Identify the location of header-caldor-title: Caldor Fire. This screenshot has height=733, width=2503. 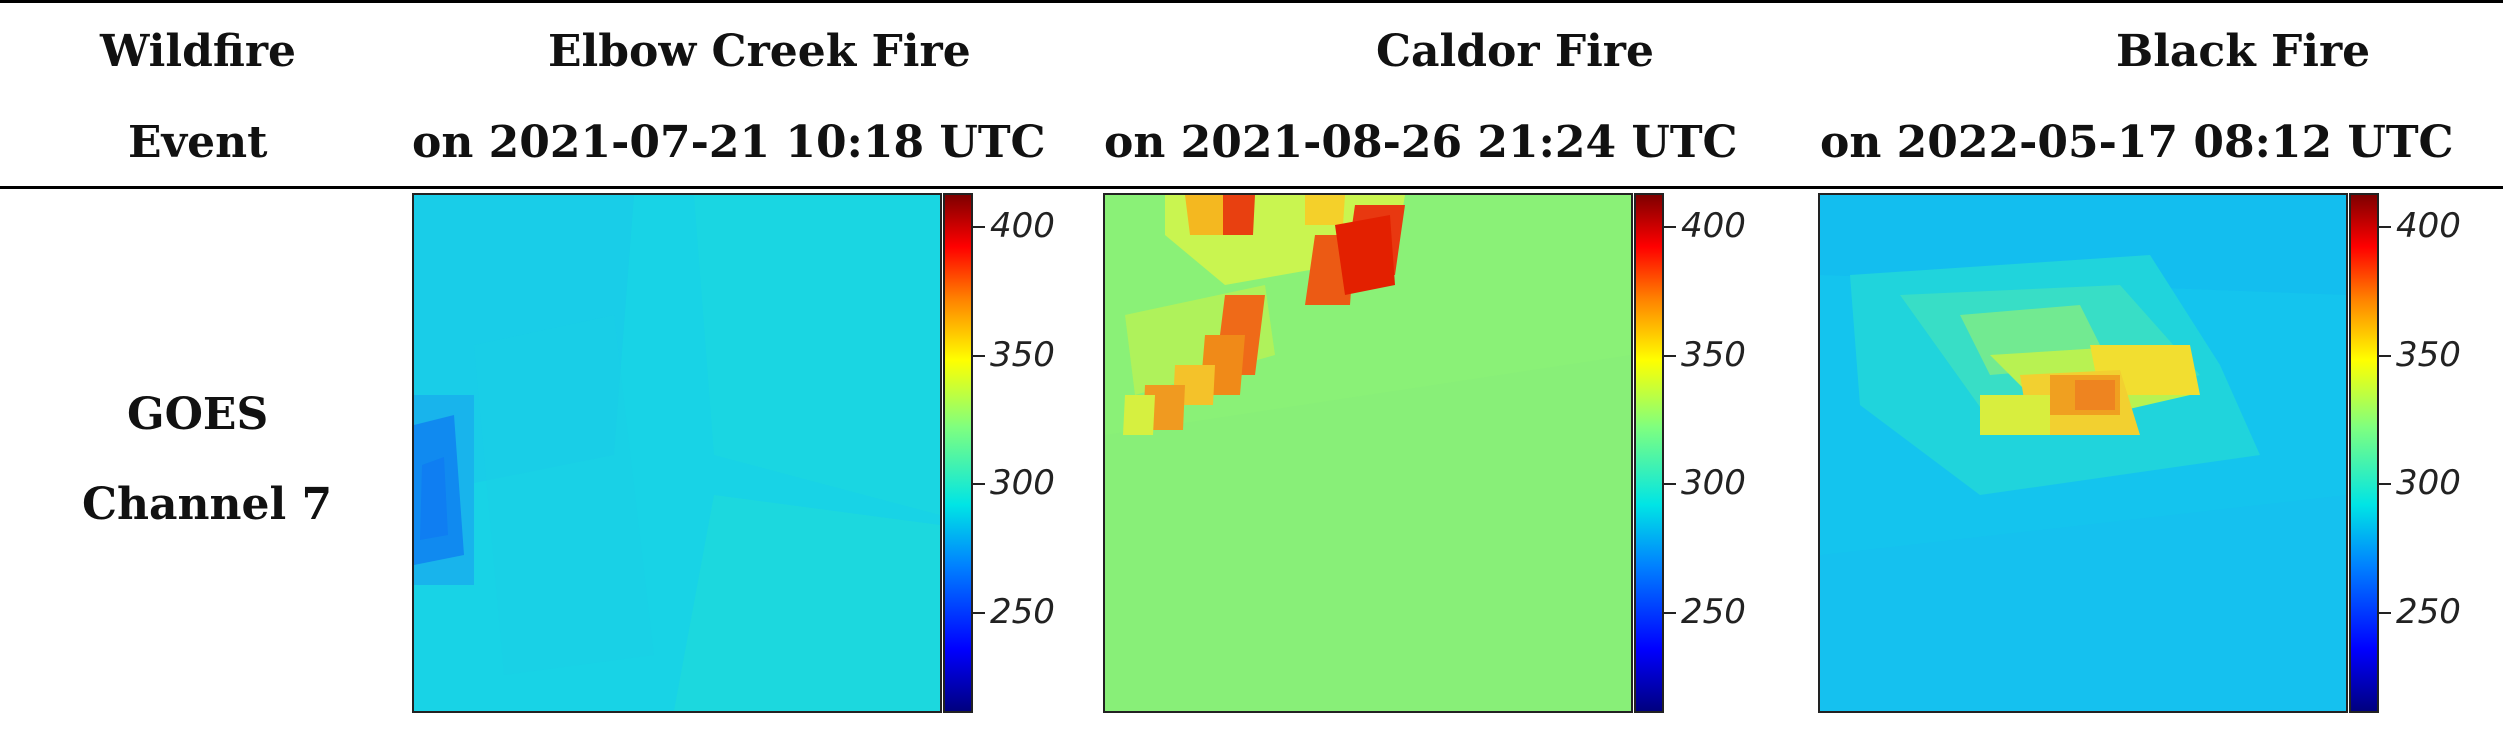
(1515, 51).